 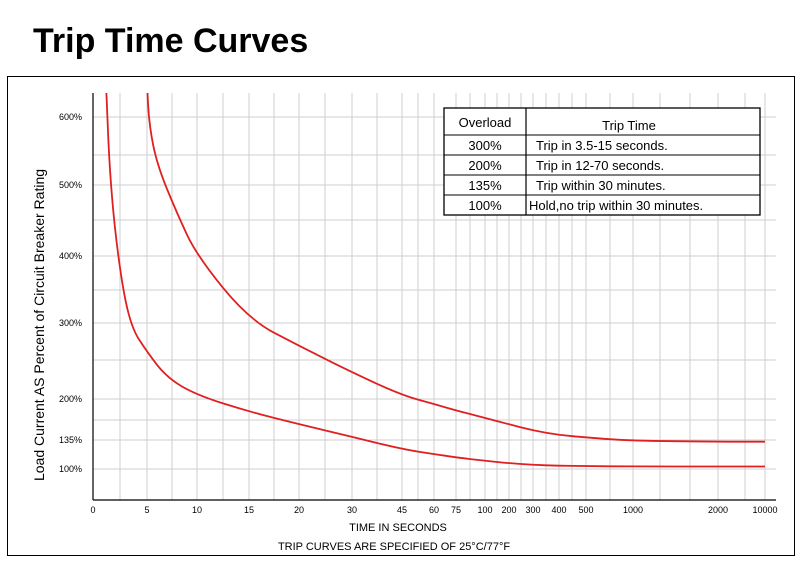 What do you see at coordinates (171, 41) in the screenshot?
I see `page-title: Trip Time Curves` at bounding box center [171, 41].